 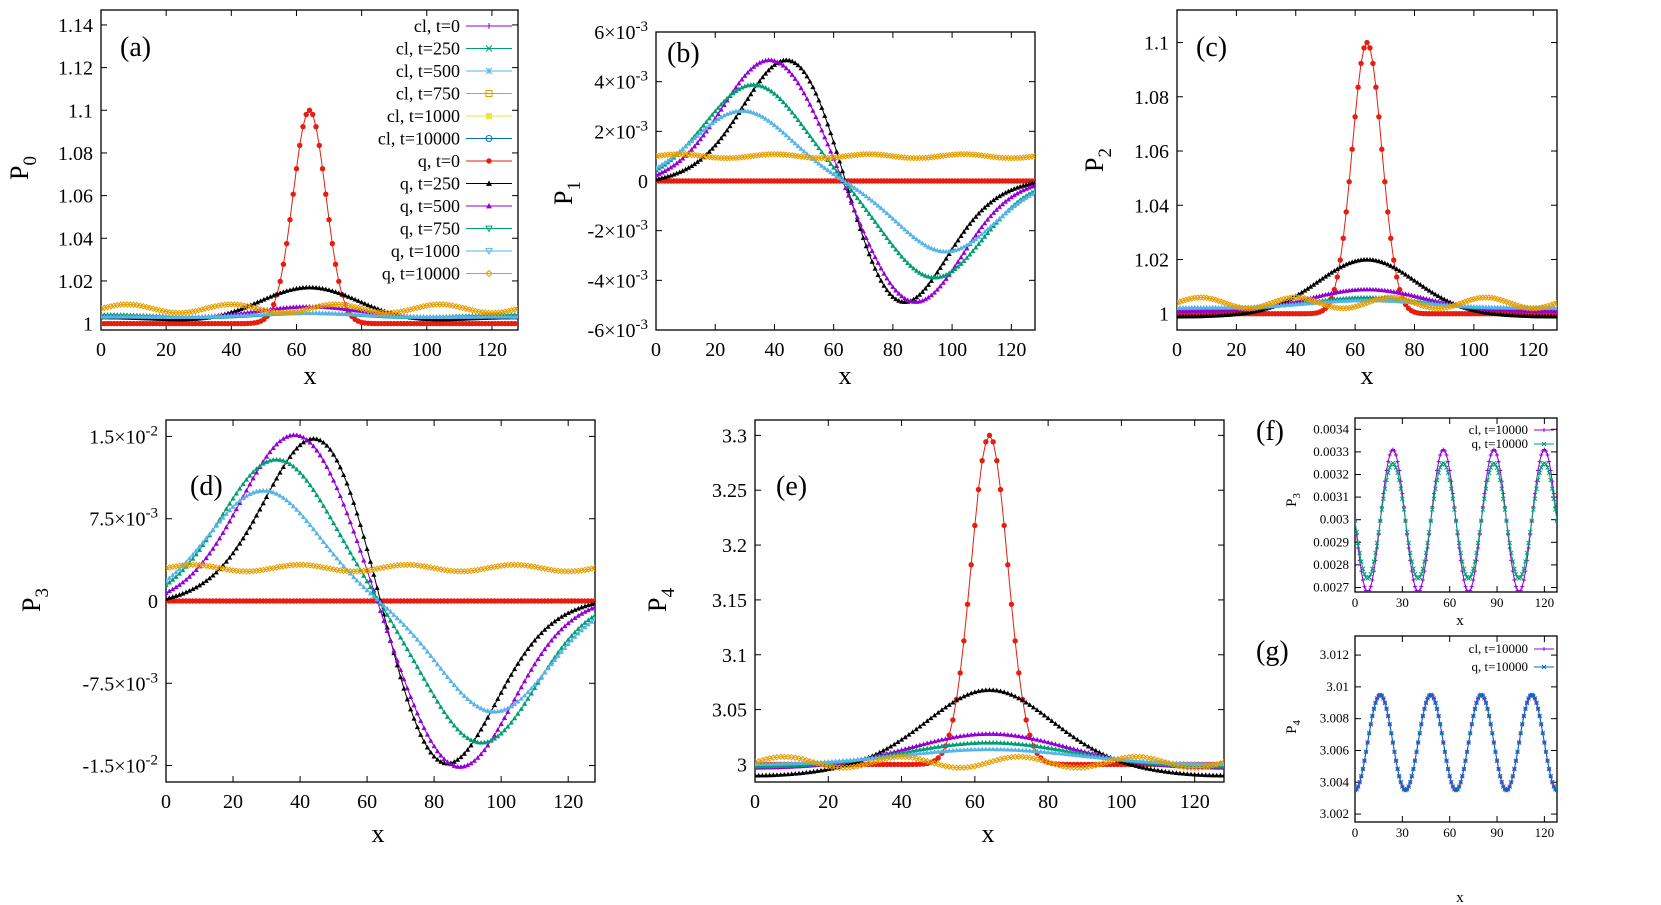 What do you see at coordinates (642, 126) in the screenshot?
I see `y-tick-exponent: -3` at bounding box center [642, 126].